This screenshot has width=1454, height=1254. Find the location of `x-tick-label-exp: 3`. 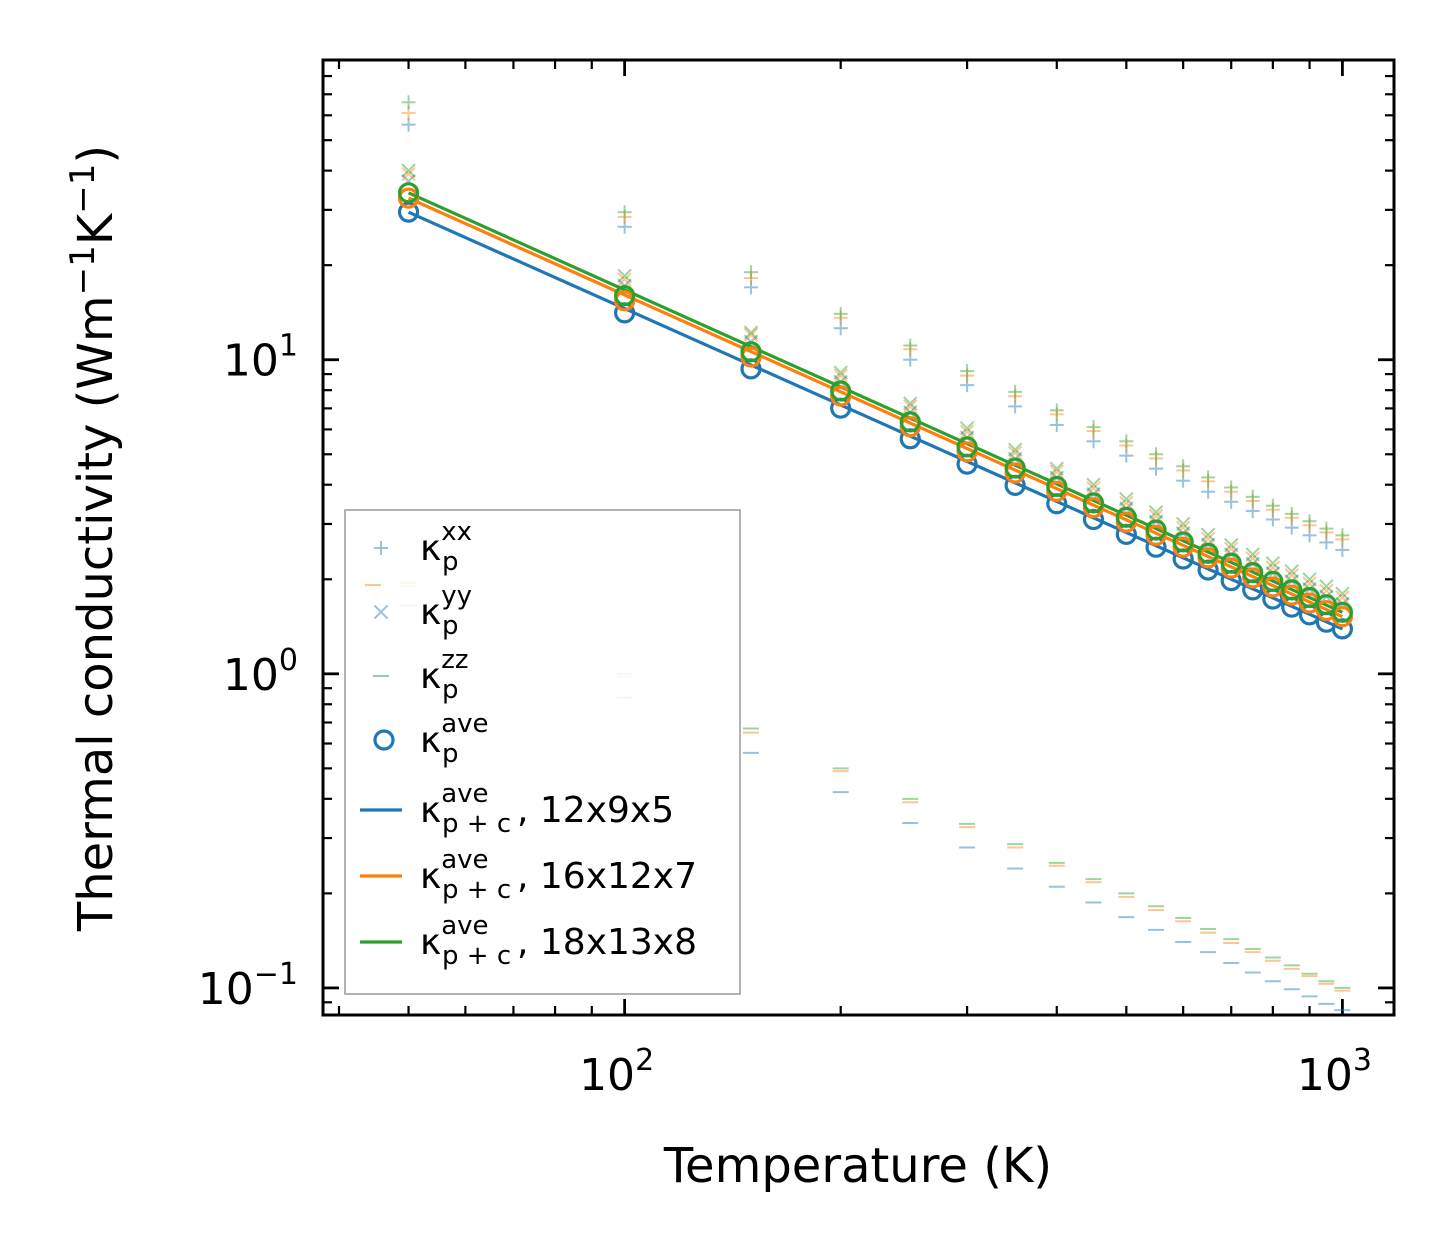

x-tick-label-exp: 3 is located at coordinates (1362, 1060).